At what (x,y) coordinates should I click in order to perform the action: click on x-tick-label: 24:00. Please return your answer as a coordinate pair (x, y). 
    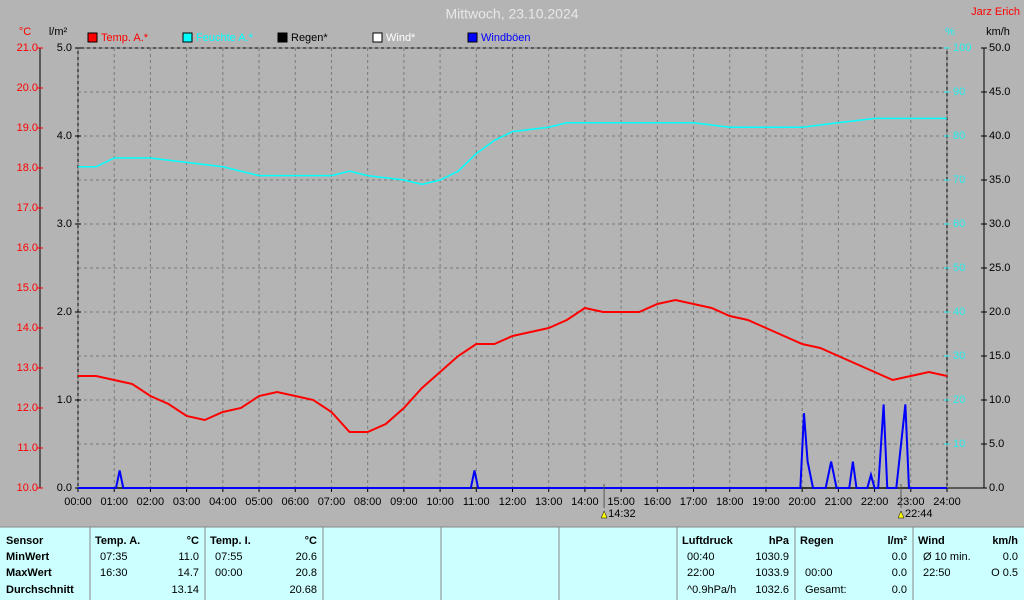
    Looking at the image, I should click on (947, 502).